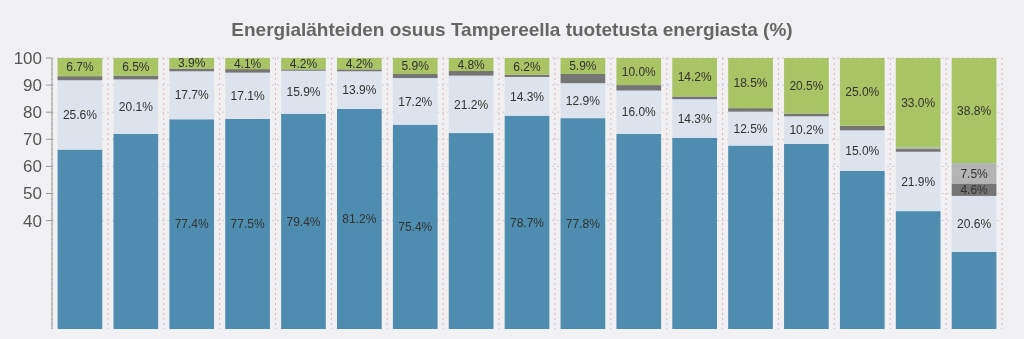 The width and height of the screenshot is (1024, 339). I want to click on y-tick-label: 90, so click(32, 86).